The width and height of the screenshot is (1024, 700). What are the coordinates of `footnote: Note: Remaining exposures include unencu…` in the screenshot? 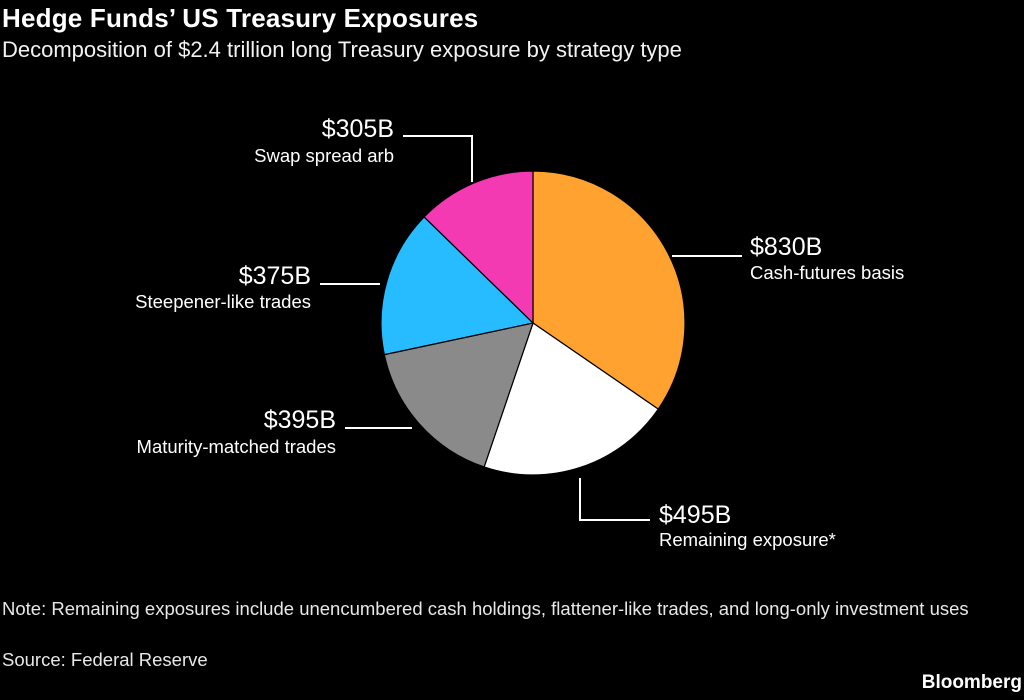 It's located at (485, 608).